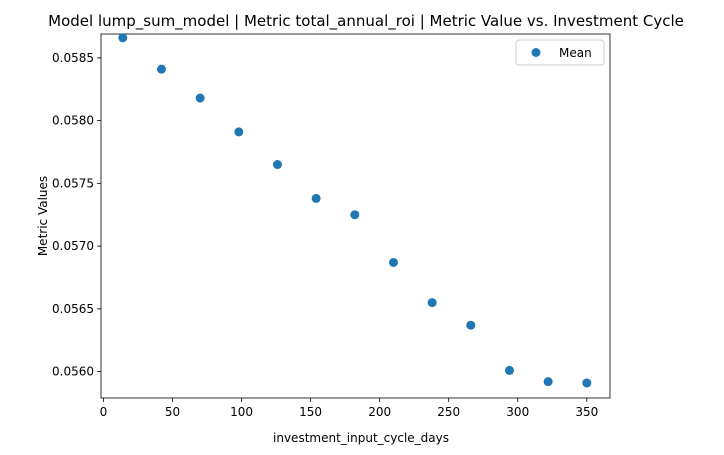 The image size is (724, 455). Describe the element at coordinates (73, 121) in the screenshot. I see `y-tick-label: 0.0580` at that location.